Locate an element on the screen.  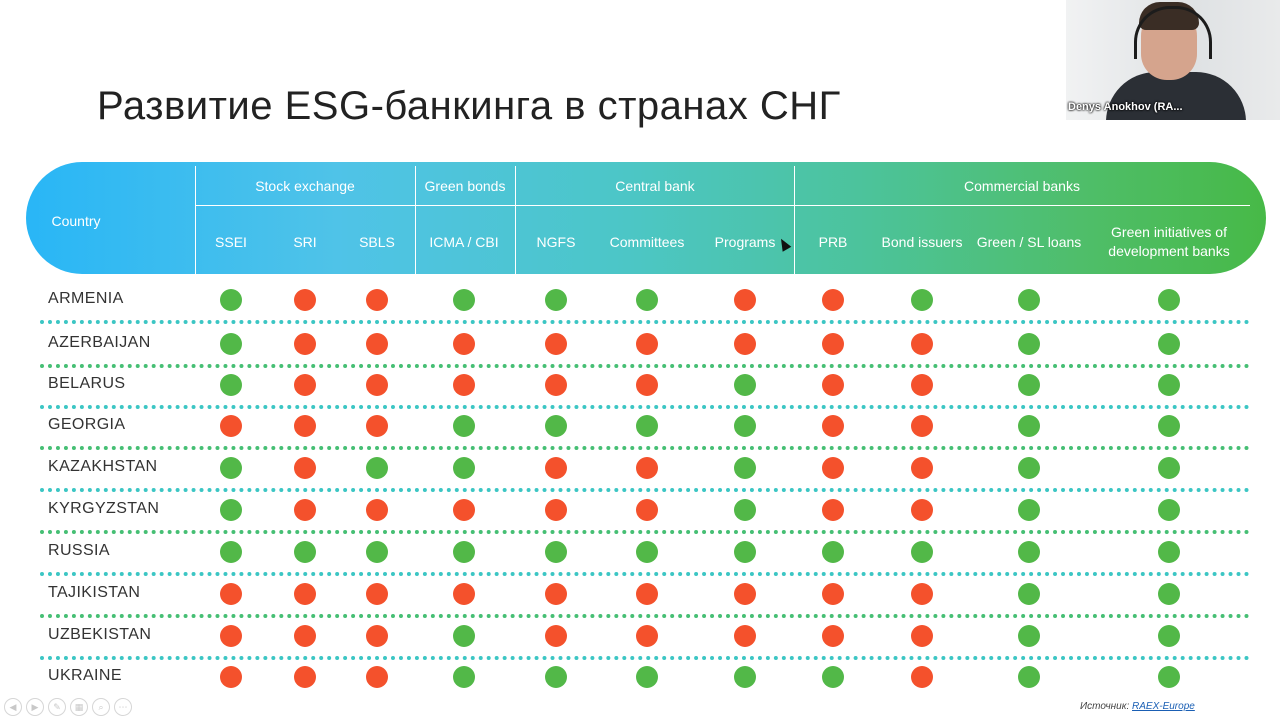
column-header: Committees is located at coordinates (647, 242).